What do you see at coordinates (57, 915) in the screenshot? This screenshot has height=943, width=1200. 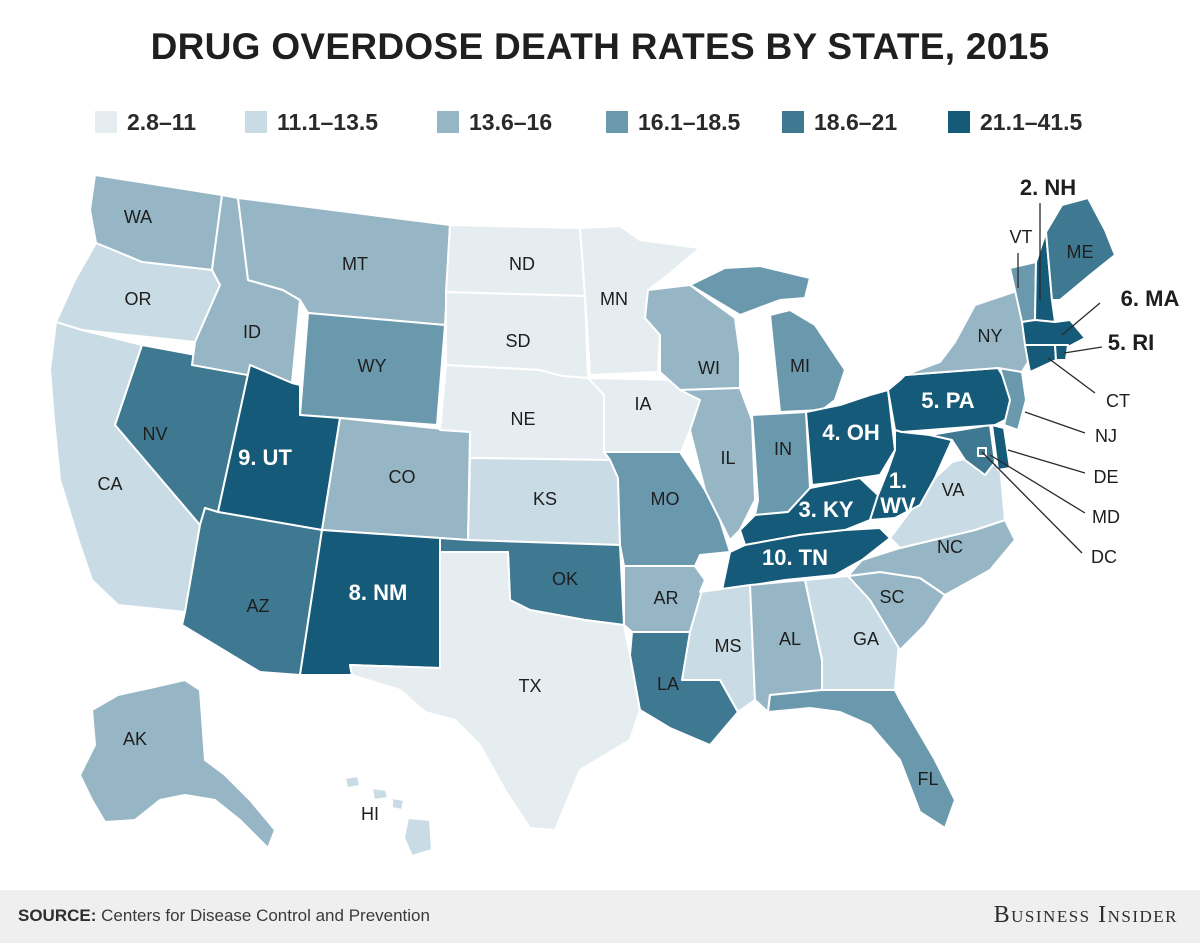 I see `source-label: SOURCE:` at bounding box center [57, 915].